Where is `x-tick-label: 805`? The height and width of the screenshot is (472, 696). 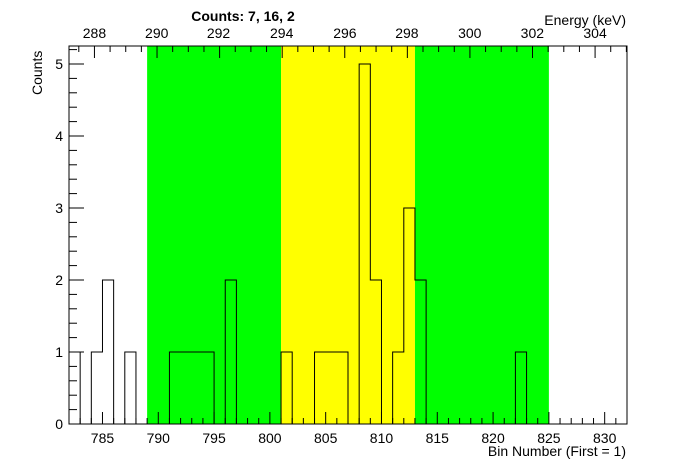
x-tick-label: 805 is located at coordinates (326, 438).